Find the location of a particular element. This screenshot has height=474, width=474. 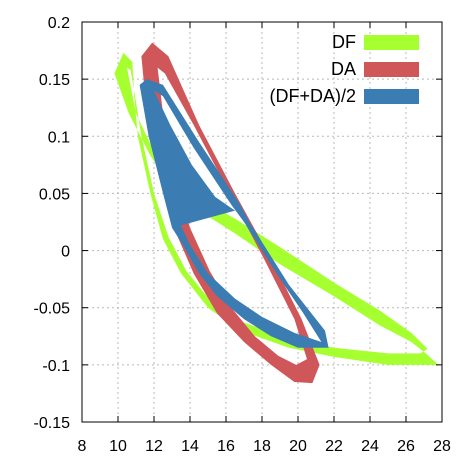

x-tick-label: 10 is located at coordinates (118, 446).